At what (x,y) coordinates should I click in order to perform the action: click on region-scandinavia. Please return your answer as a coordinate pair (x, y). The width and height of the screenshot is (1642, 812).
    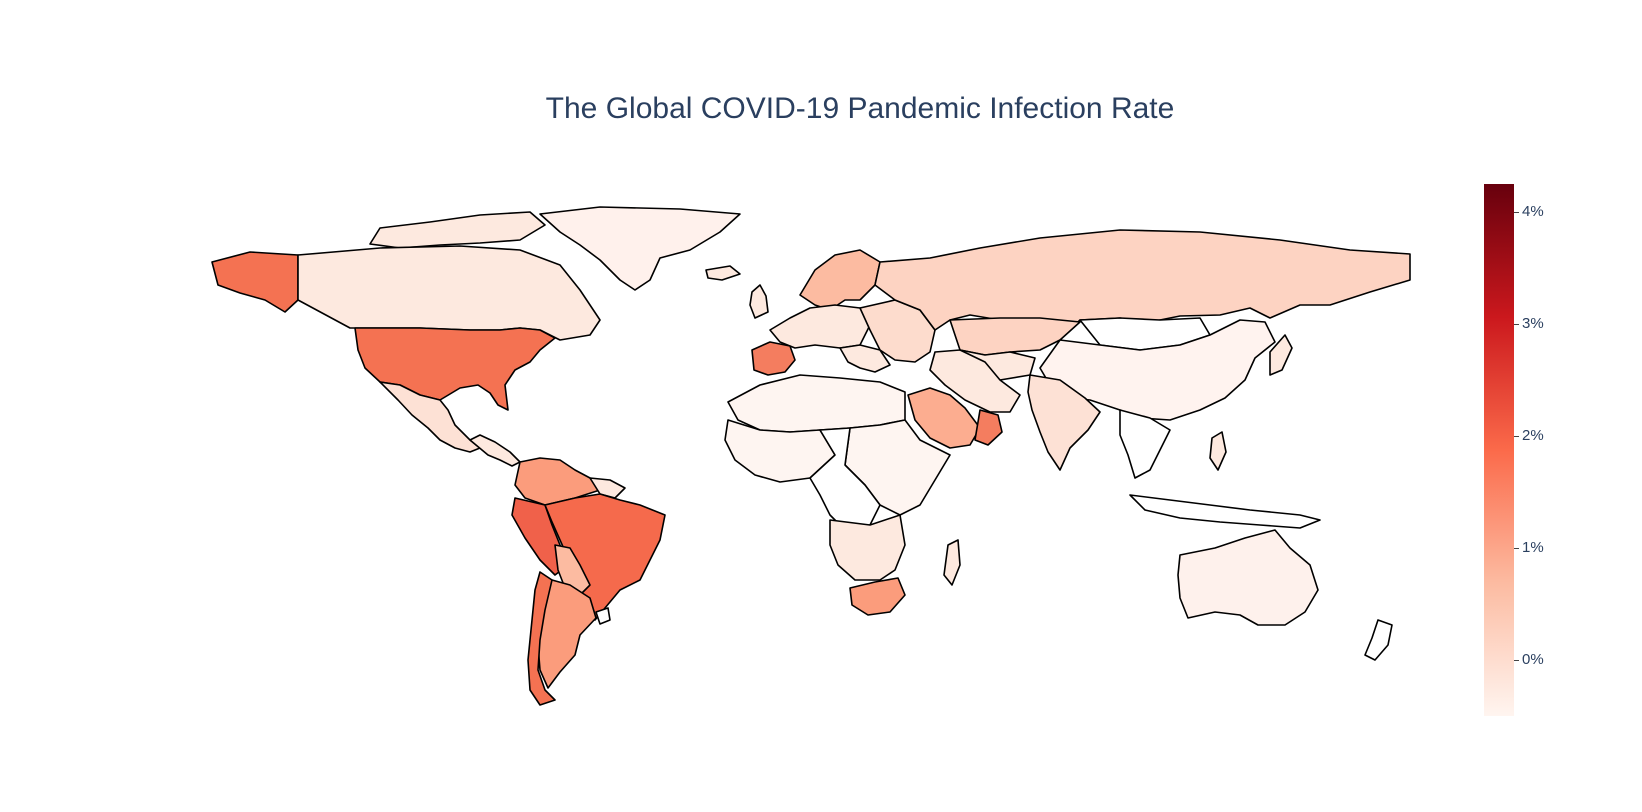
    Looking at the image, I should click on (840, 280).